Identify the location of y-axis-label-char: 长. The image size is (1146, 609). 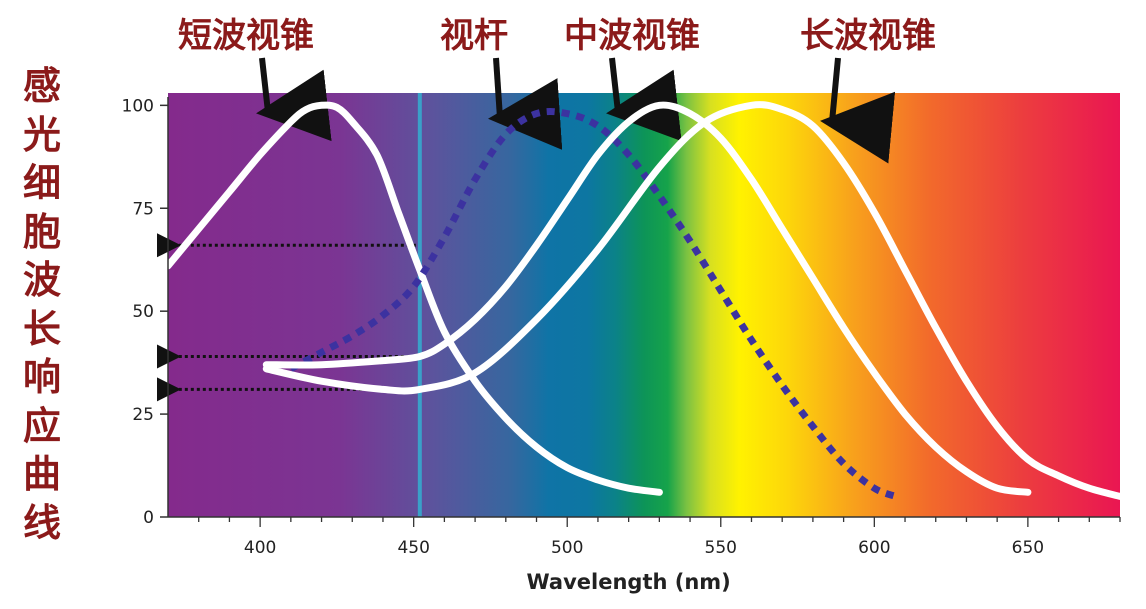
(41, 328).